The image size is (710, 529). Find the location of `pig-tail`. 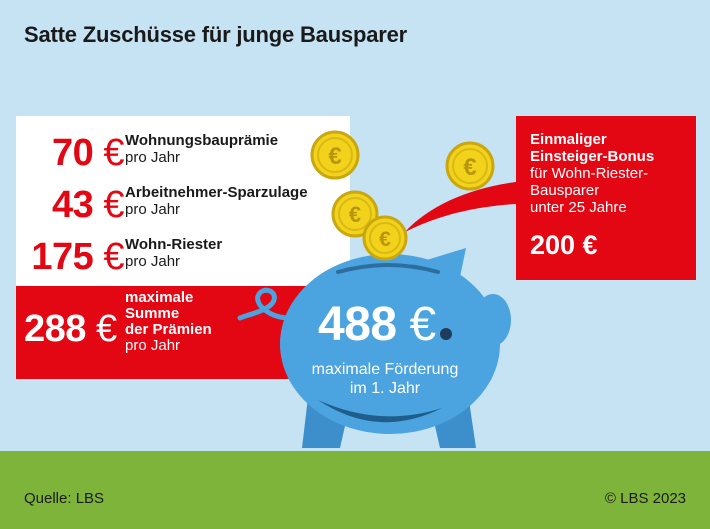

pig-tail is located at coordinates (265, 304).